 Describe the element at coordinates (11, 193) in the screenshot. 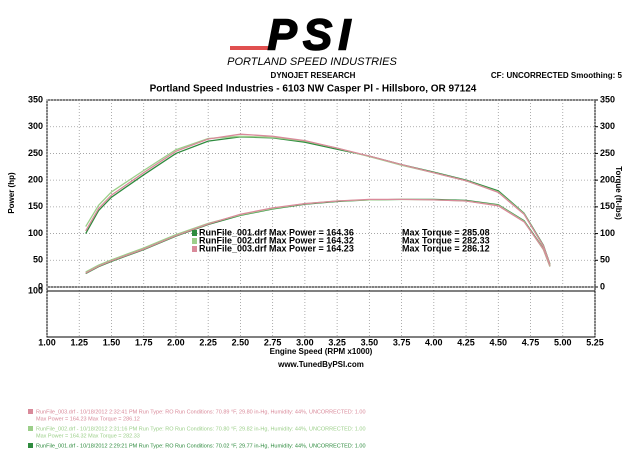

I see `y-axis-title: Power (hp)` at that location.